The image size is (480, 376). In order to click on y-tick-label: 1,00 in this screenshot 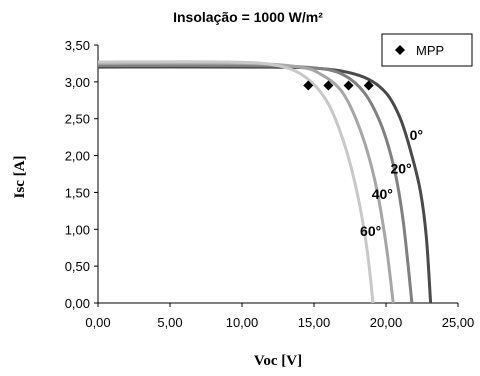, I will do `click(77, 229)`.